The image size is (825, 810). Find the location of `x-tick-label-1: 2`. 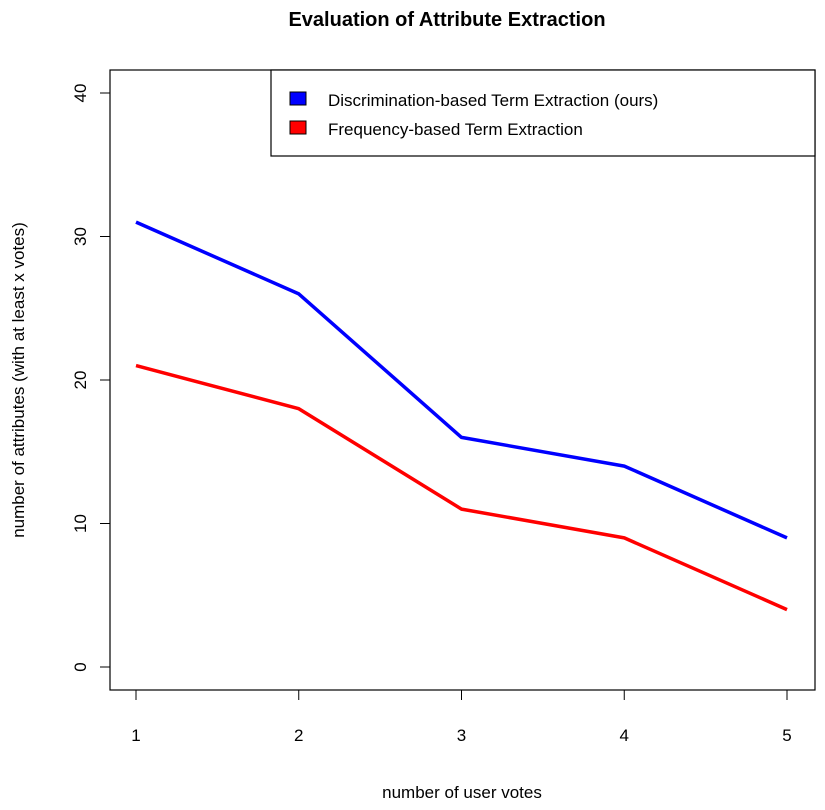

x-tick-label-1: 2 is located at coordinates (298, 735).